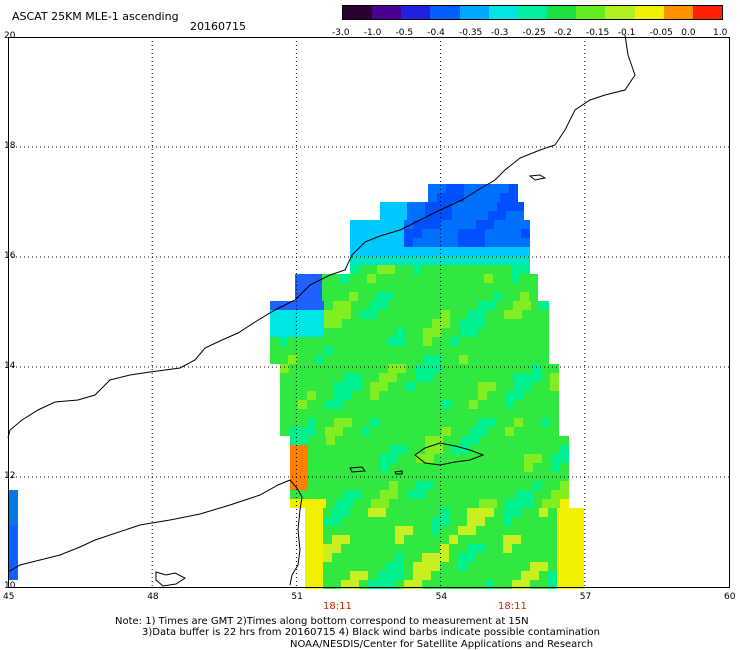 This screenshot has width=740, height=650. I want to click on y-tick-label: 20, so click(10, 36).